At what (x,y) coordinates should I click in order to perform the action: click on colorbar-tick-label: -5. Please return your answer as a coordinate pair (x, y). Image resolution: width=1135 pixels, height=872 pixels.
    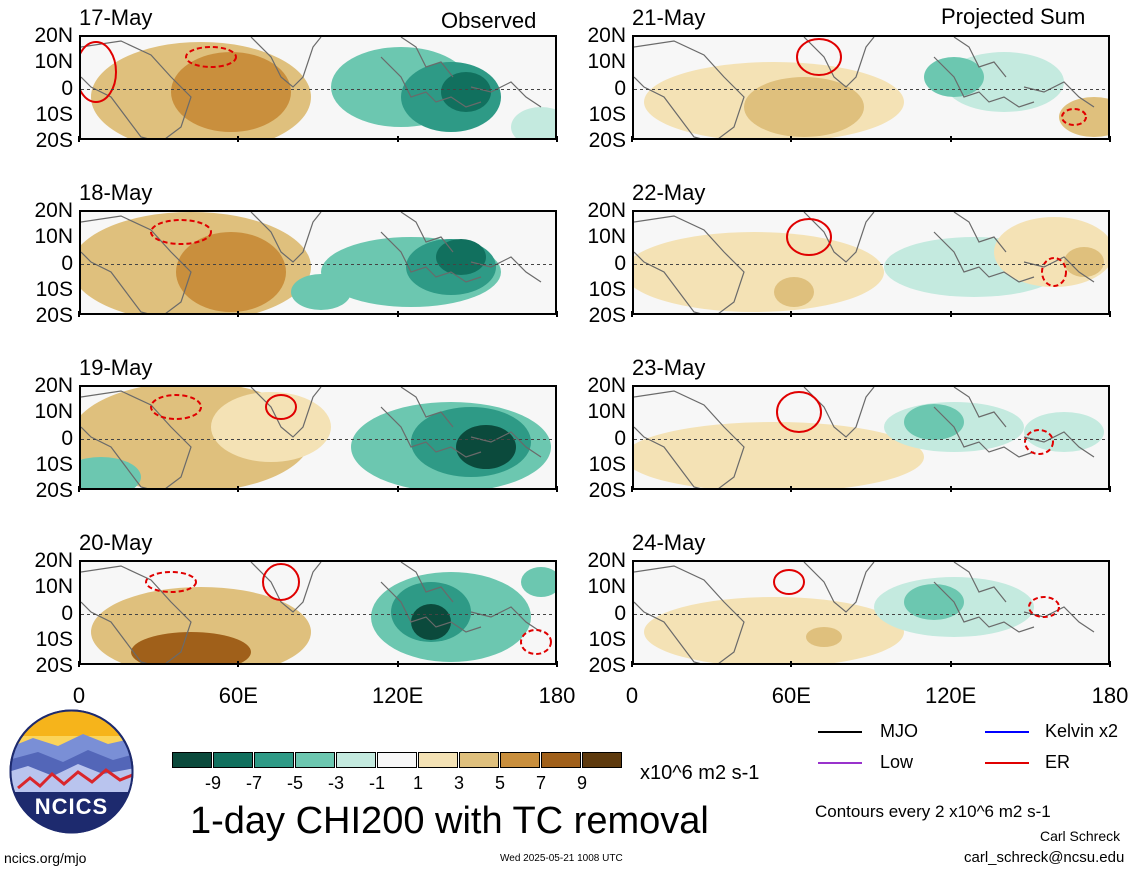
    Looking at the image, I should click on (295, 783).